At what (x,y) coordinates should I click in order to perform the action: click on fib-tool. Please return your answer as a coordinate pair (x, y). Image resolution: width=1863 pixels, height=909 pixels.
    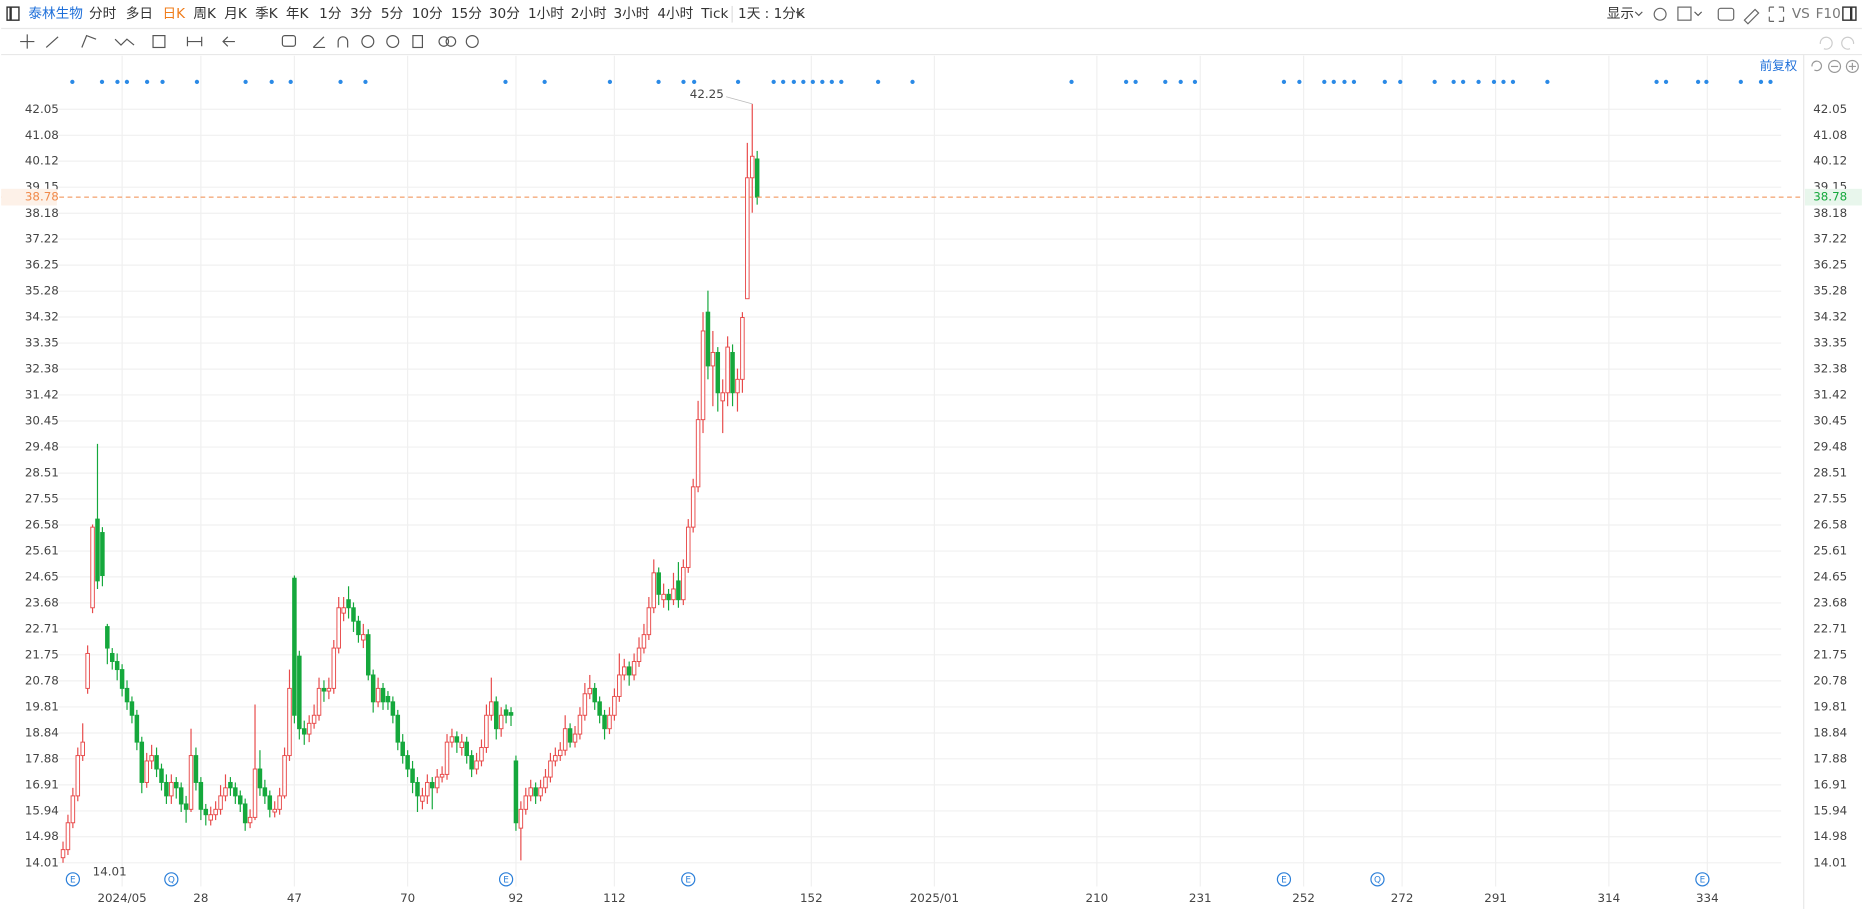
    Looking at the image, I should click on (89, 41).